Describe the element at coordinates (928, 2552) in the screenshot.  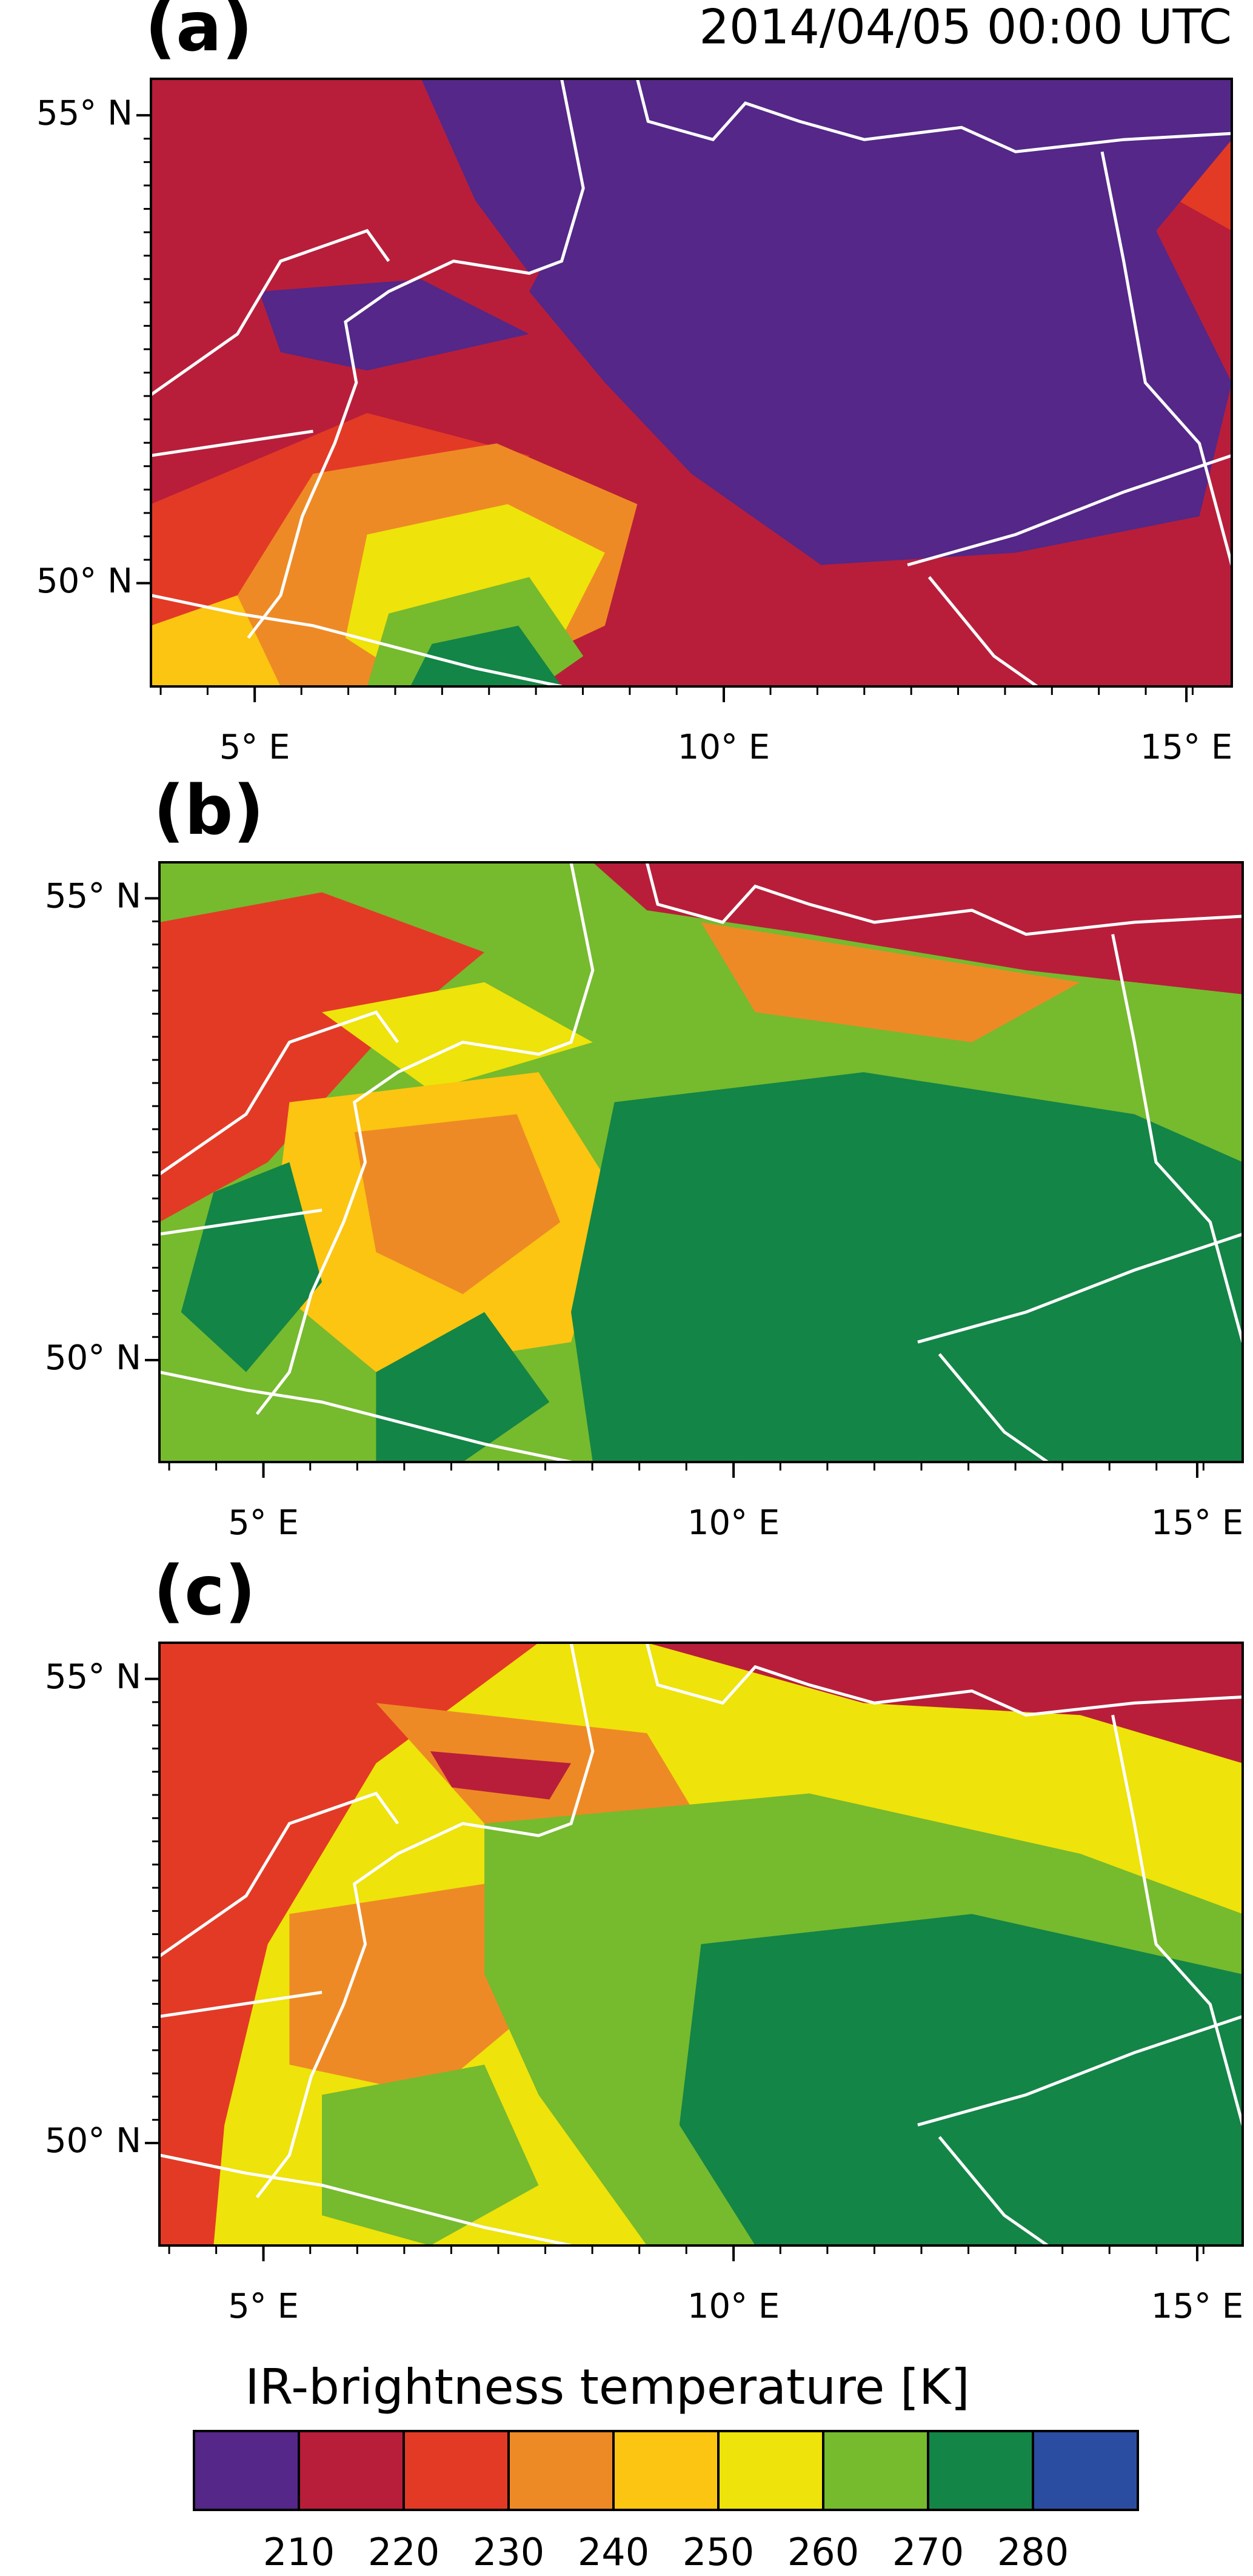
I see `colorbar-label: 270` at that location.